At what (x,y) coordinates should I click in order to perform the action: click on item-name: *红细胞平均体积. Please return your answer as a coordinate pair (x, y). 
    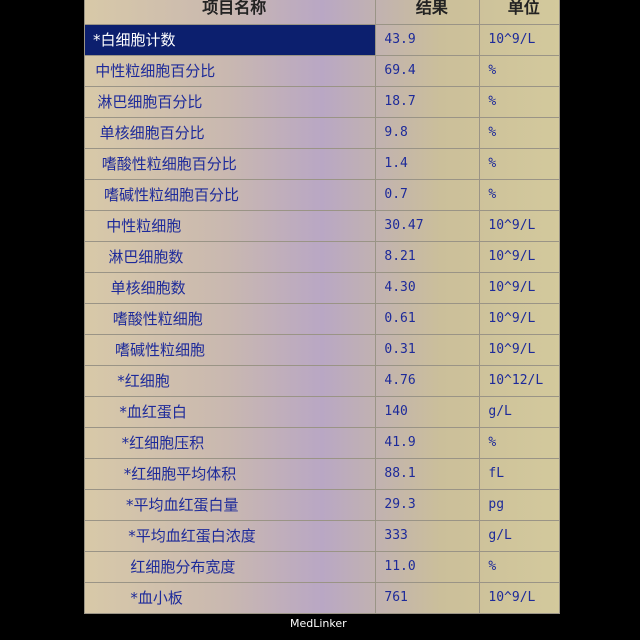
    Looking at the image, I should click on (230, 474).